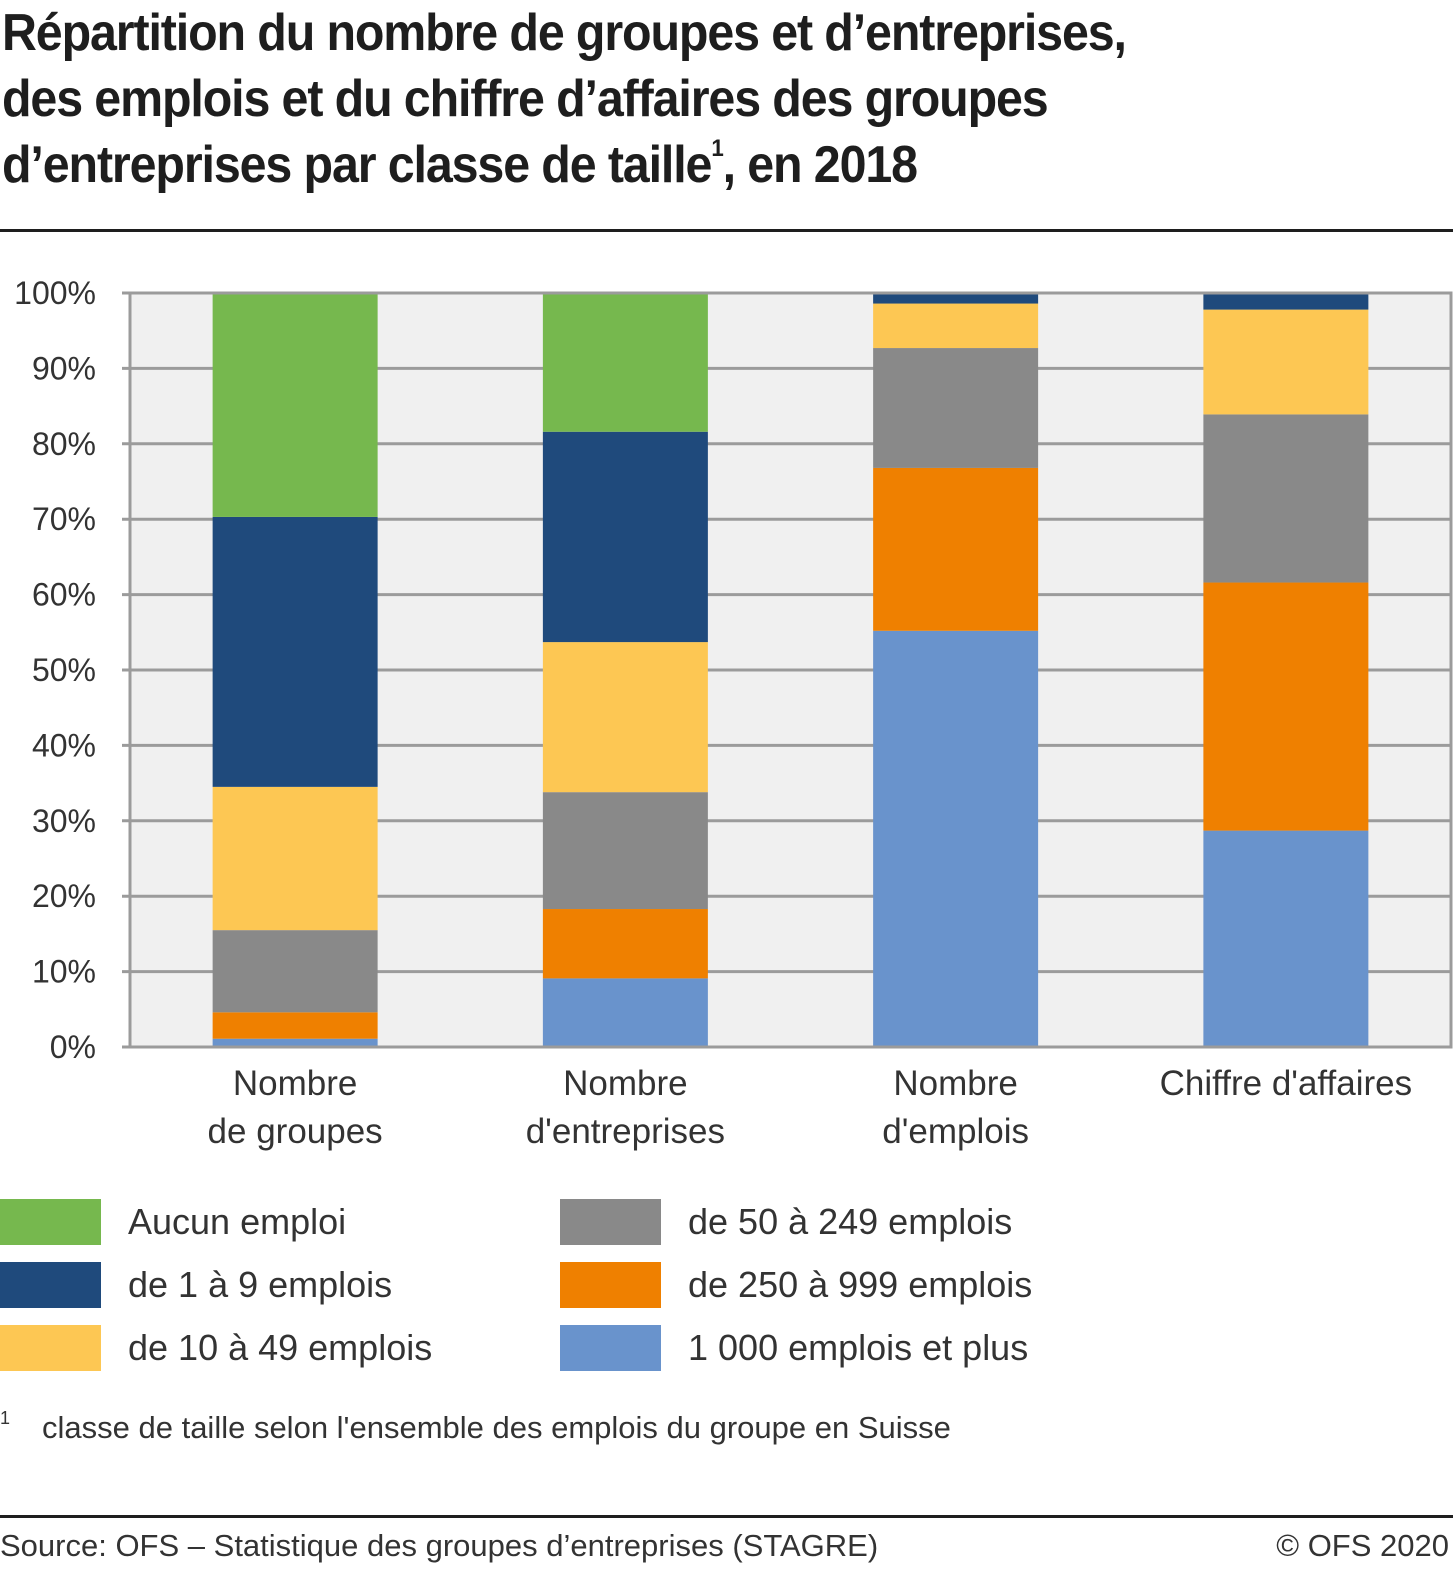  I want to click on legend-label: 1 000 emplois et plus, so click(858, 1347).